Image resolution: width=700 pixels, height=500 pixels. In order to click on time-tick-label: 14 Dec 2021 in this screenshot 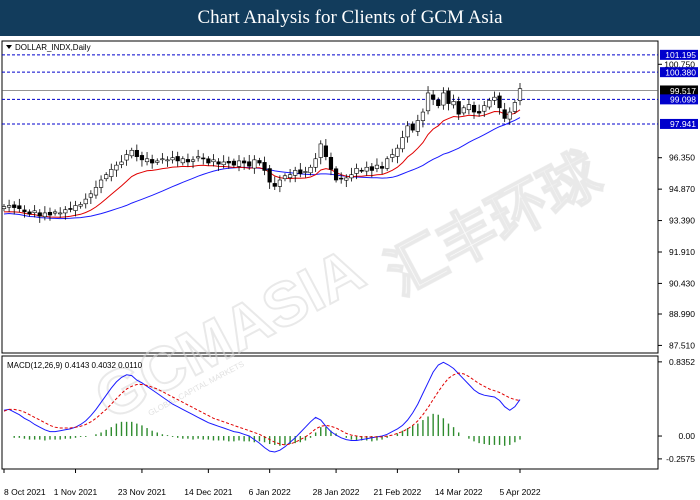, I will do `click(208, 492)`.